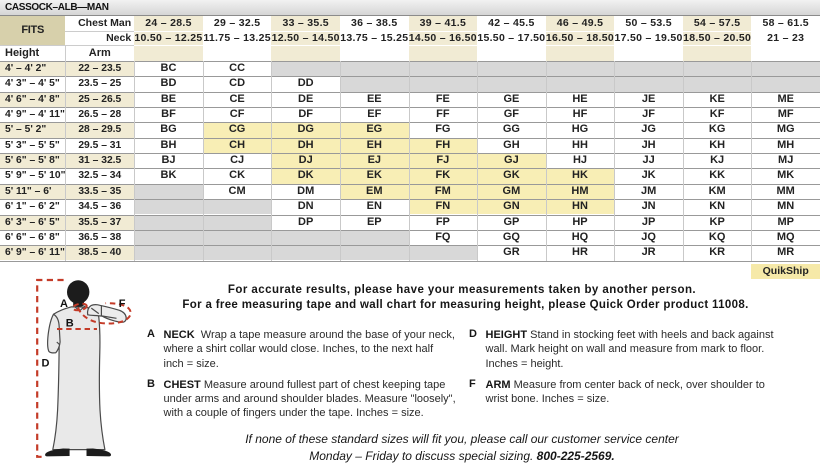 This screenshot has height=475, width=820. Describe the element at coordinates (122, 304) in the screenshot. I see `svg-text: F` at that location.